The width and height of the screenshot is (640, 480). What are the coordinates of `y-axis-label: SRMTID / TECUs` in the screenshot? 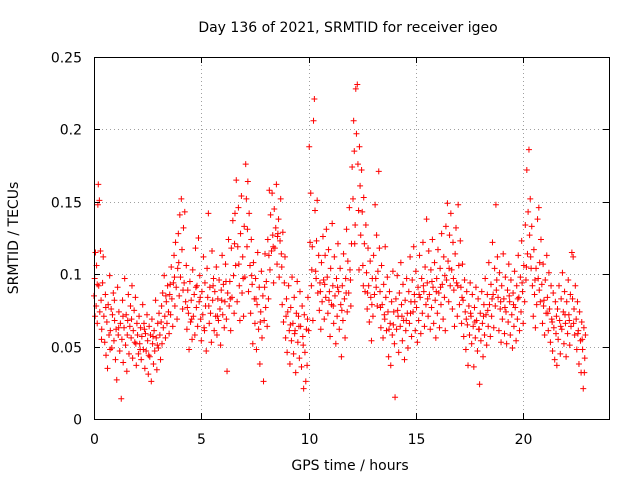 It's located at (14, 238).